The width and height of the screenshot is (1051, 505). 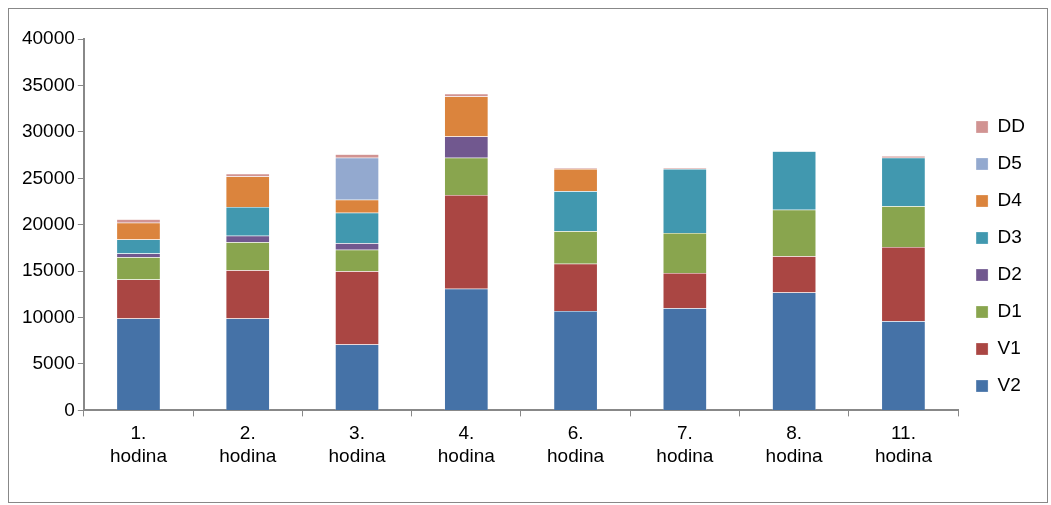 What do you see at coordinates (1009, 348) in the screenshot?
I see `legend-label: V1` at bounding box center [1009, 348].